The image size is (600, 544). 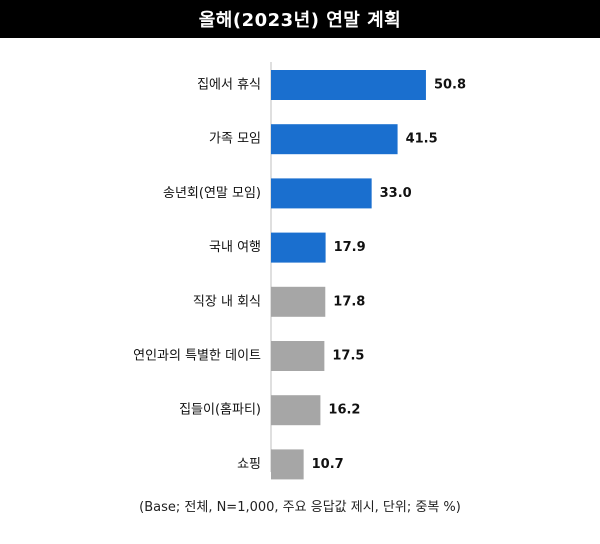 I want to click on value-label: 17.9, so click(x=350, y=247).